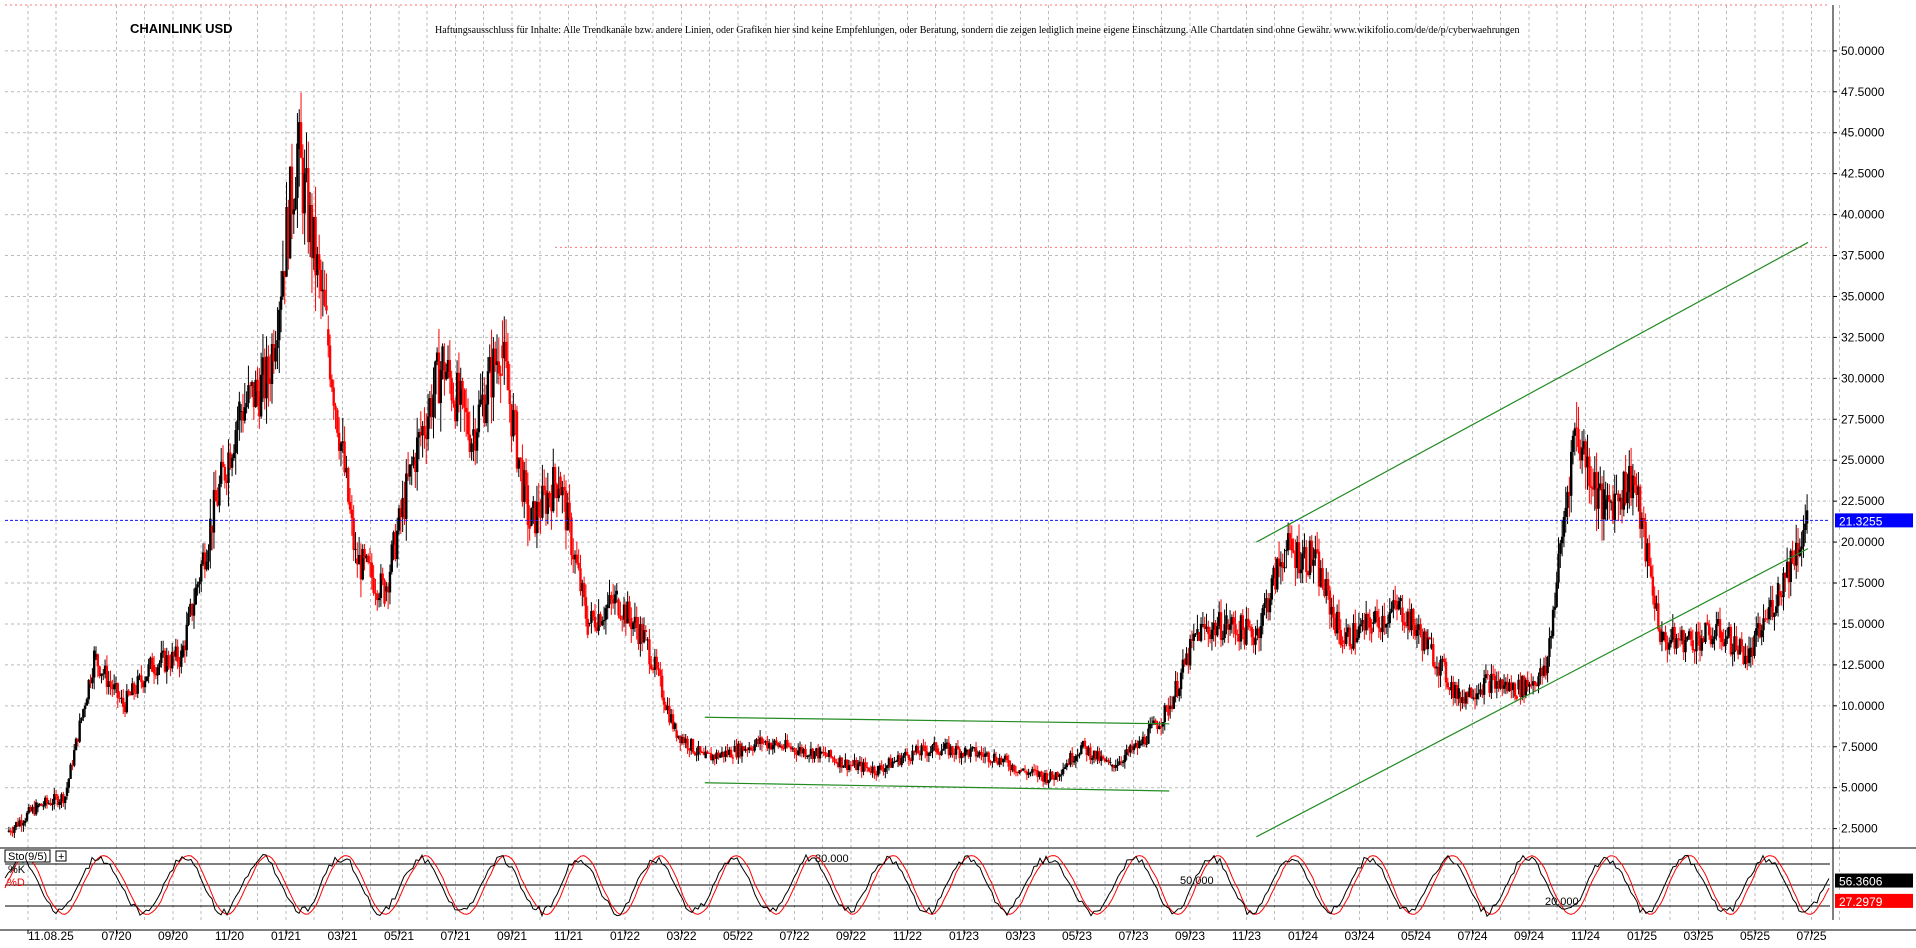 The width and height of the screenshot is (1916, 948). What do you see at coordinates (17, 870) in the screenshot?
I see `k-label: %K` at bounding box center [17, 870].